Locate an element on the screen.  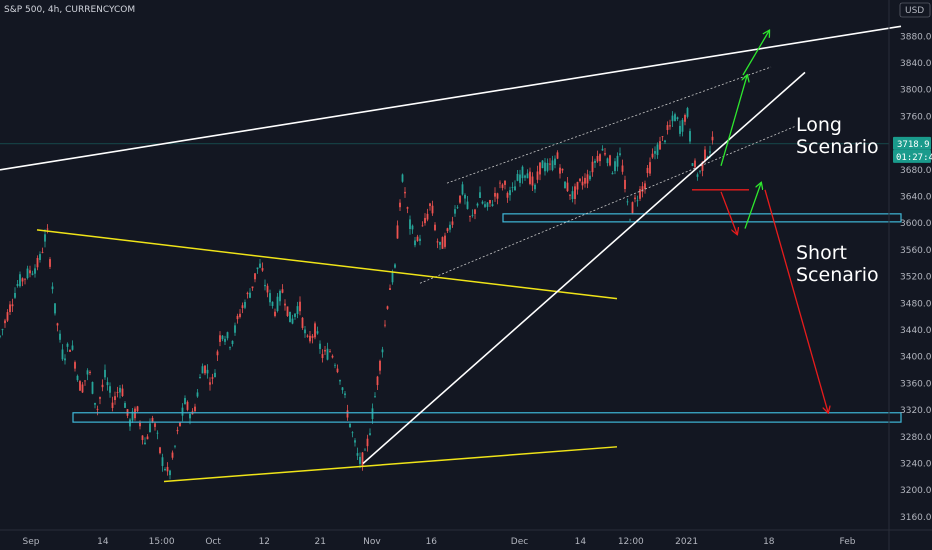
short-dip-arrow is located at coordinates (728, 212).